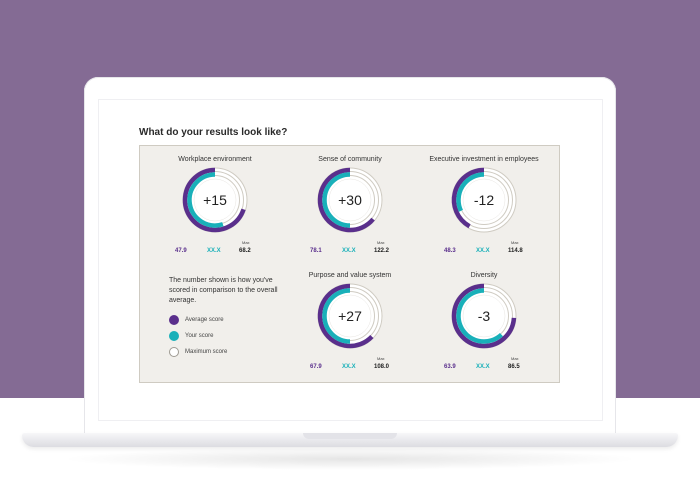  Describe the element at coordinates (450, 251) in the screenshot. I see `average-value: 48.3` at that location.